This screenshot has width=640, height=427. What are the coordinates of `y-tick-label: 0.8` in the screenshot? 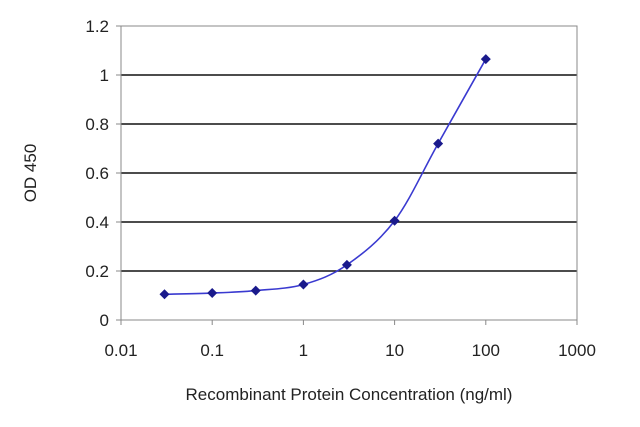 It's located at (97, 124).